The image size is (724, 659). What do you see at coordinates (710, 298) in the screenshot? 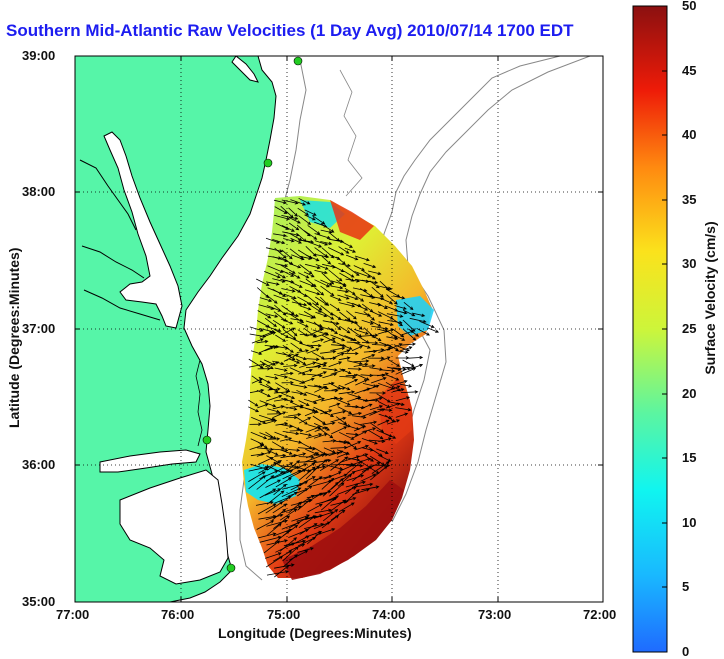
I see `colorbar-label: Surface Velocity (cm/s)` at bounding box center [710, 298].